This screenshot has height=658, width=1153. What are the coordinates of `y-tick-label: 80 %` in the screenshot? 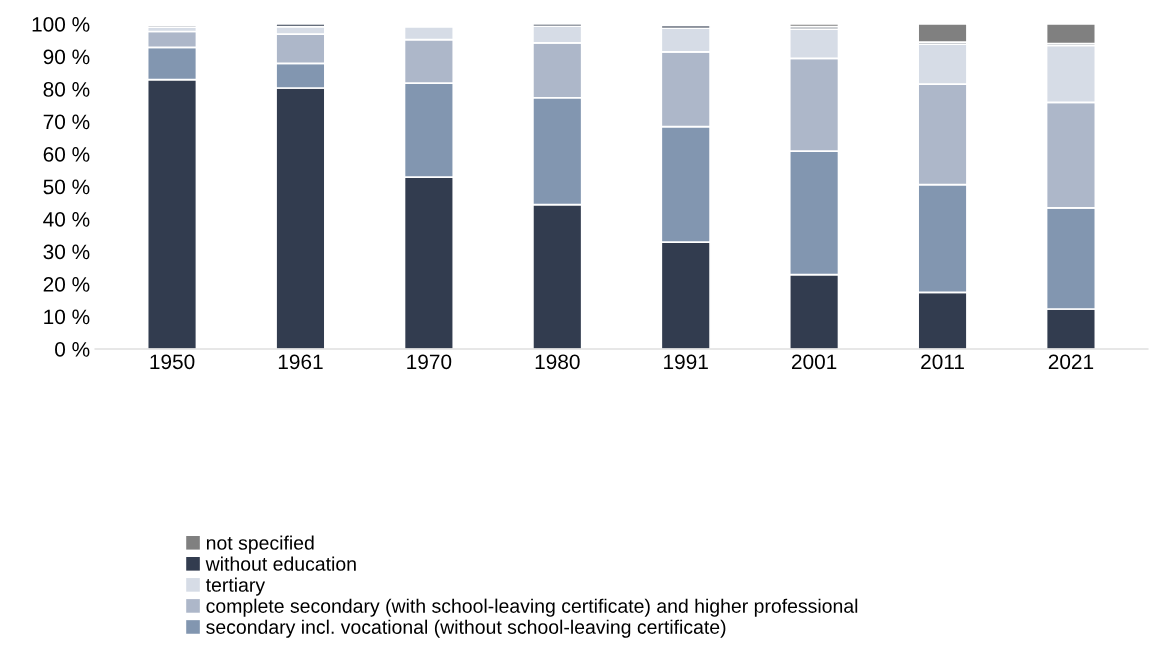 It's located at (66, 89).